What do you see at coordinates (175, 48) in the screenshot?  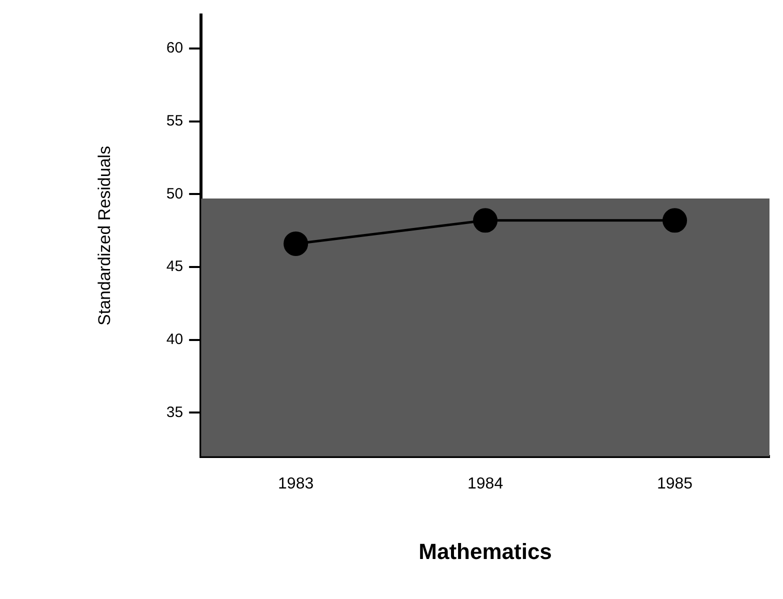 I see `y-tick-label: 60` at bounding box center [175, 48].